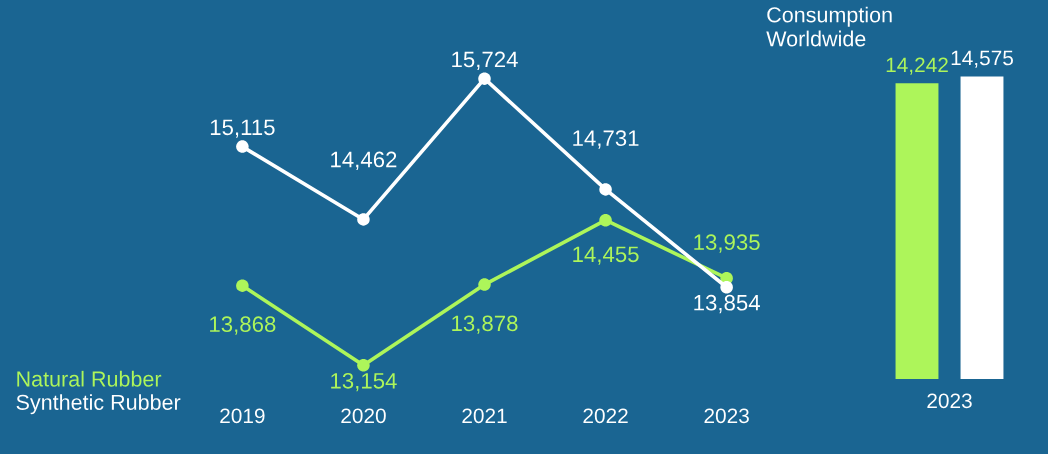  I want to click on data-label: 13,935, so click(727, 243).